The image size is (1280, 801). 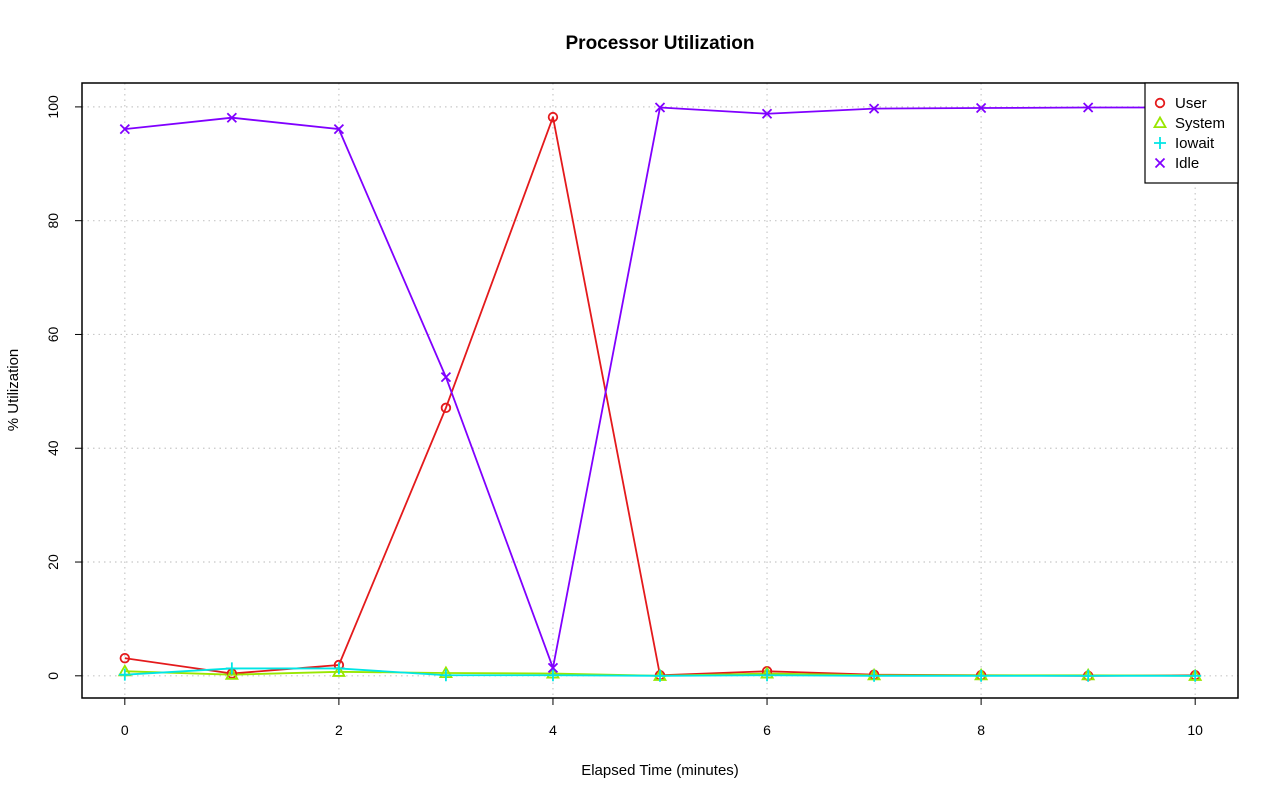 What do you see at coordinates (662, 717) in the screenshot?
I see `x-axis: 0 2 4 6 8 10` at bounding box center [662, 717].